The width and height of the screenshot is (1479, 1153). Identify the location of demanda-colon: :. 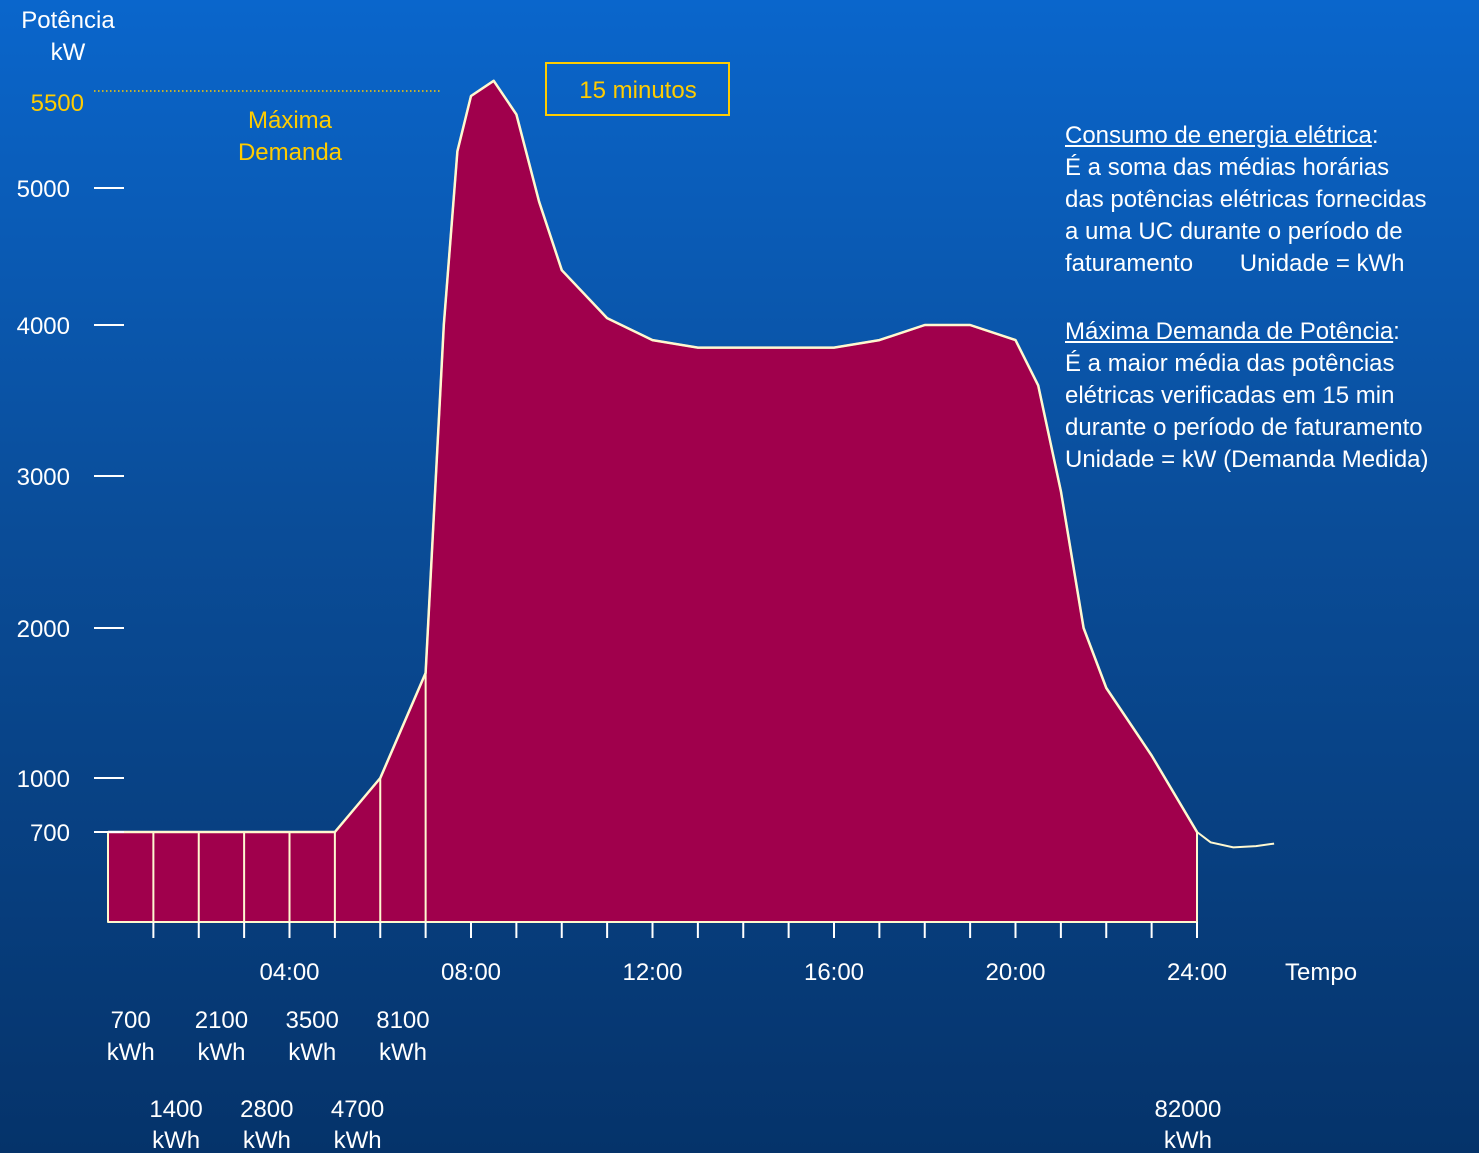
(1396, 331).